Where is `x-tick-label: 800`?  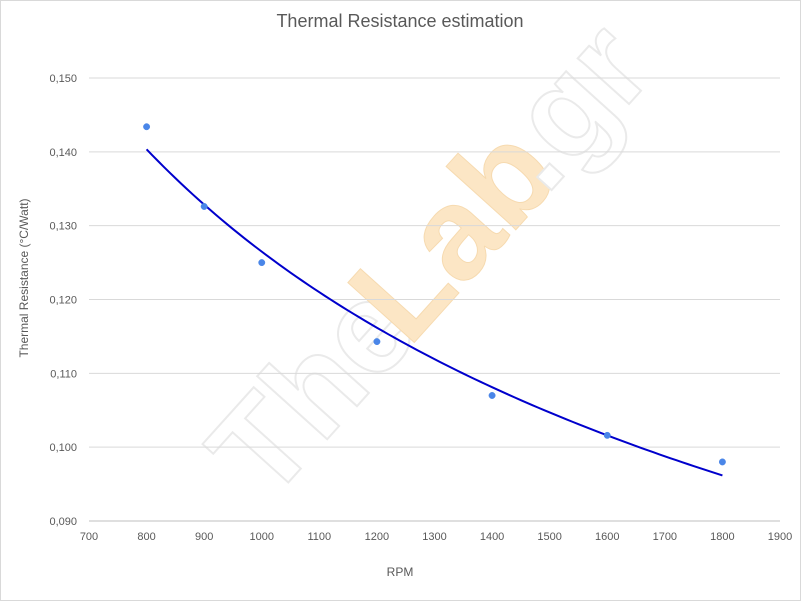 x-tick-label: 800 is located at coordinates (146, 537).